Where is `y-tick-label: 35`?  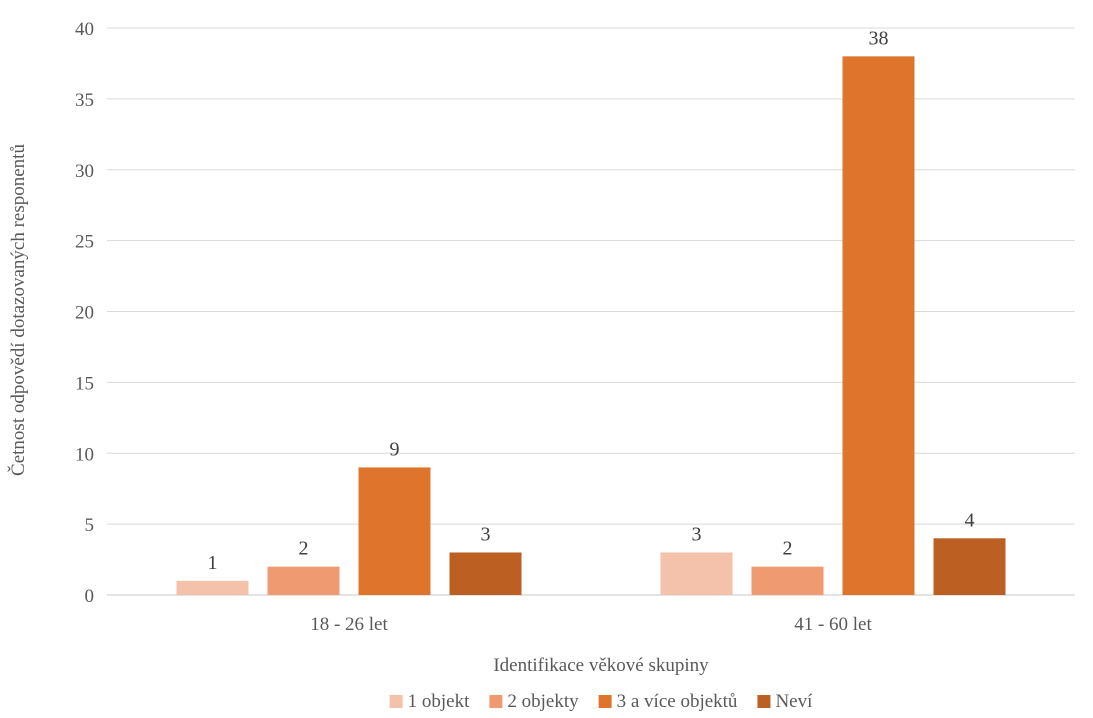 y-tick-label: 35 is located at coordinates (84, 100).